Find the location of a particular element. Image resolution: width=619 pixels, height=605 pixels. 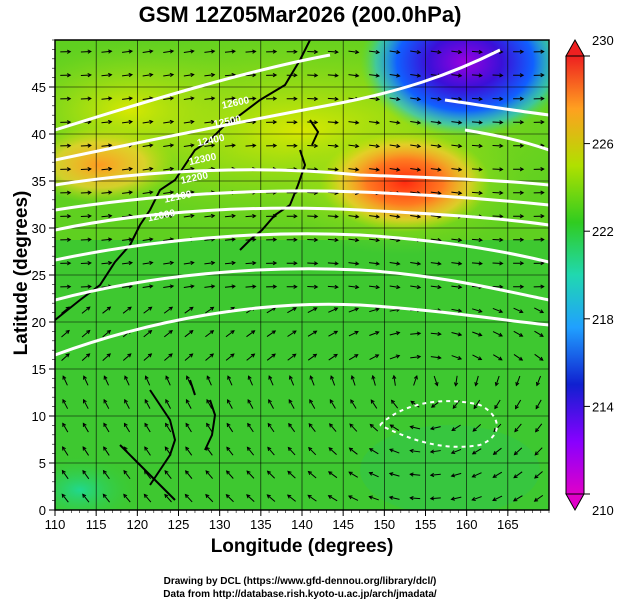

x-tick-label: 120 is located at coordinates (137, 524).